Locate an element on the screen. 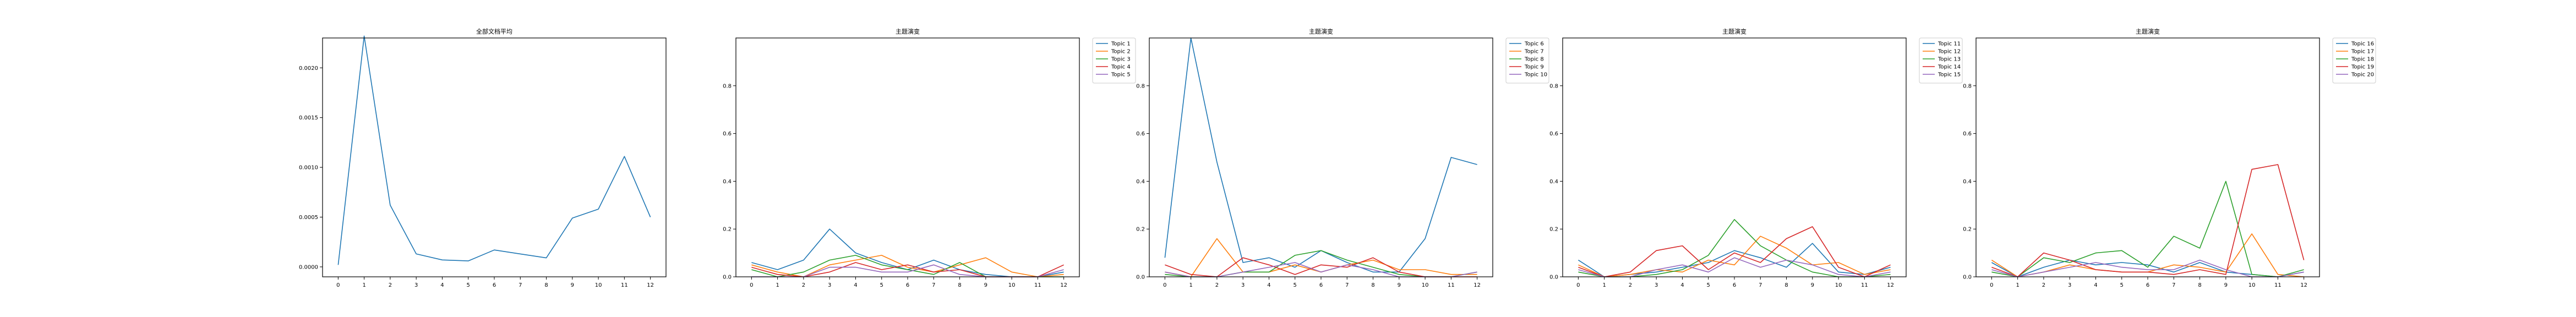  legend-label: Topic 17 is located at coordinates (2362, 52).